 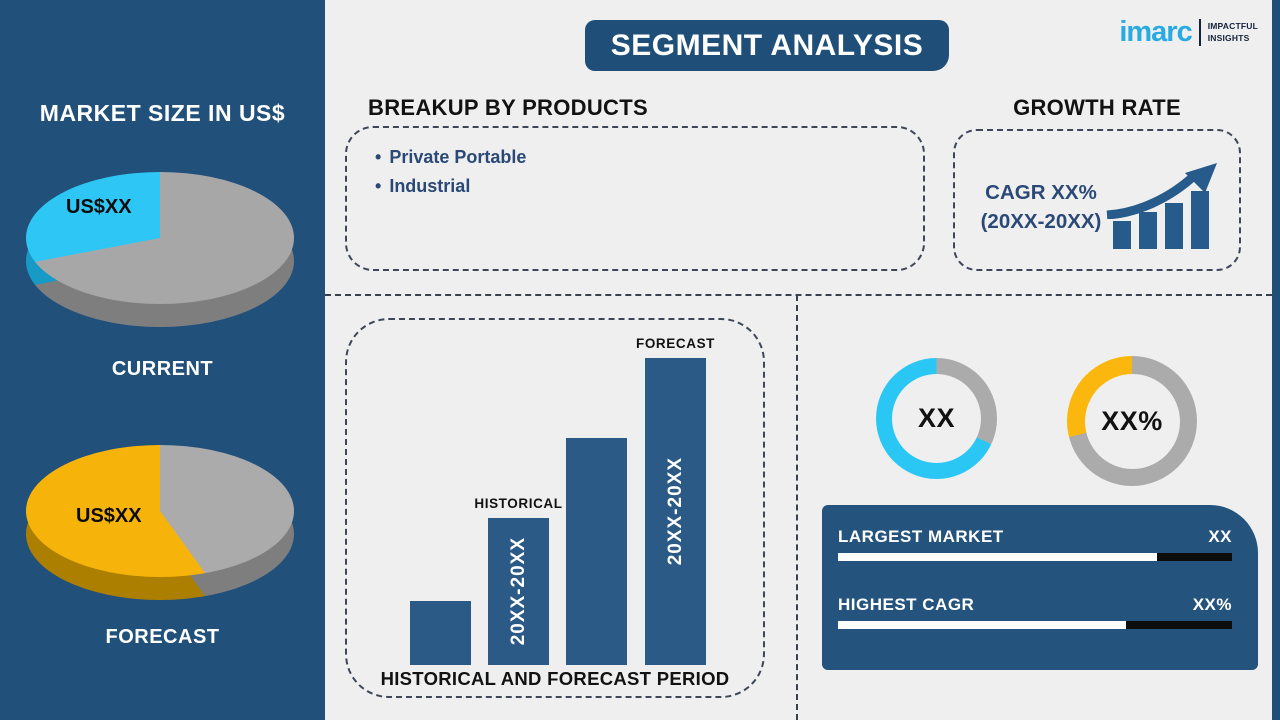 I want to click on imarc-logo: imarc IMPACTFUL INSIGHTS, so click(x=1188, y=32).